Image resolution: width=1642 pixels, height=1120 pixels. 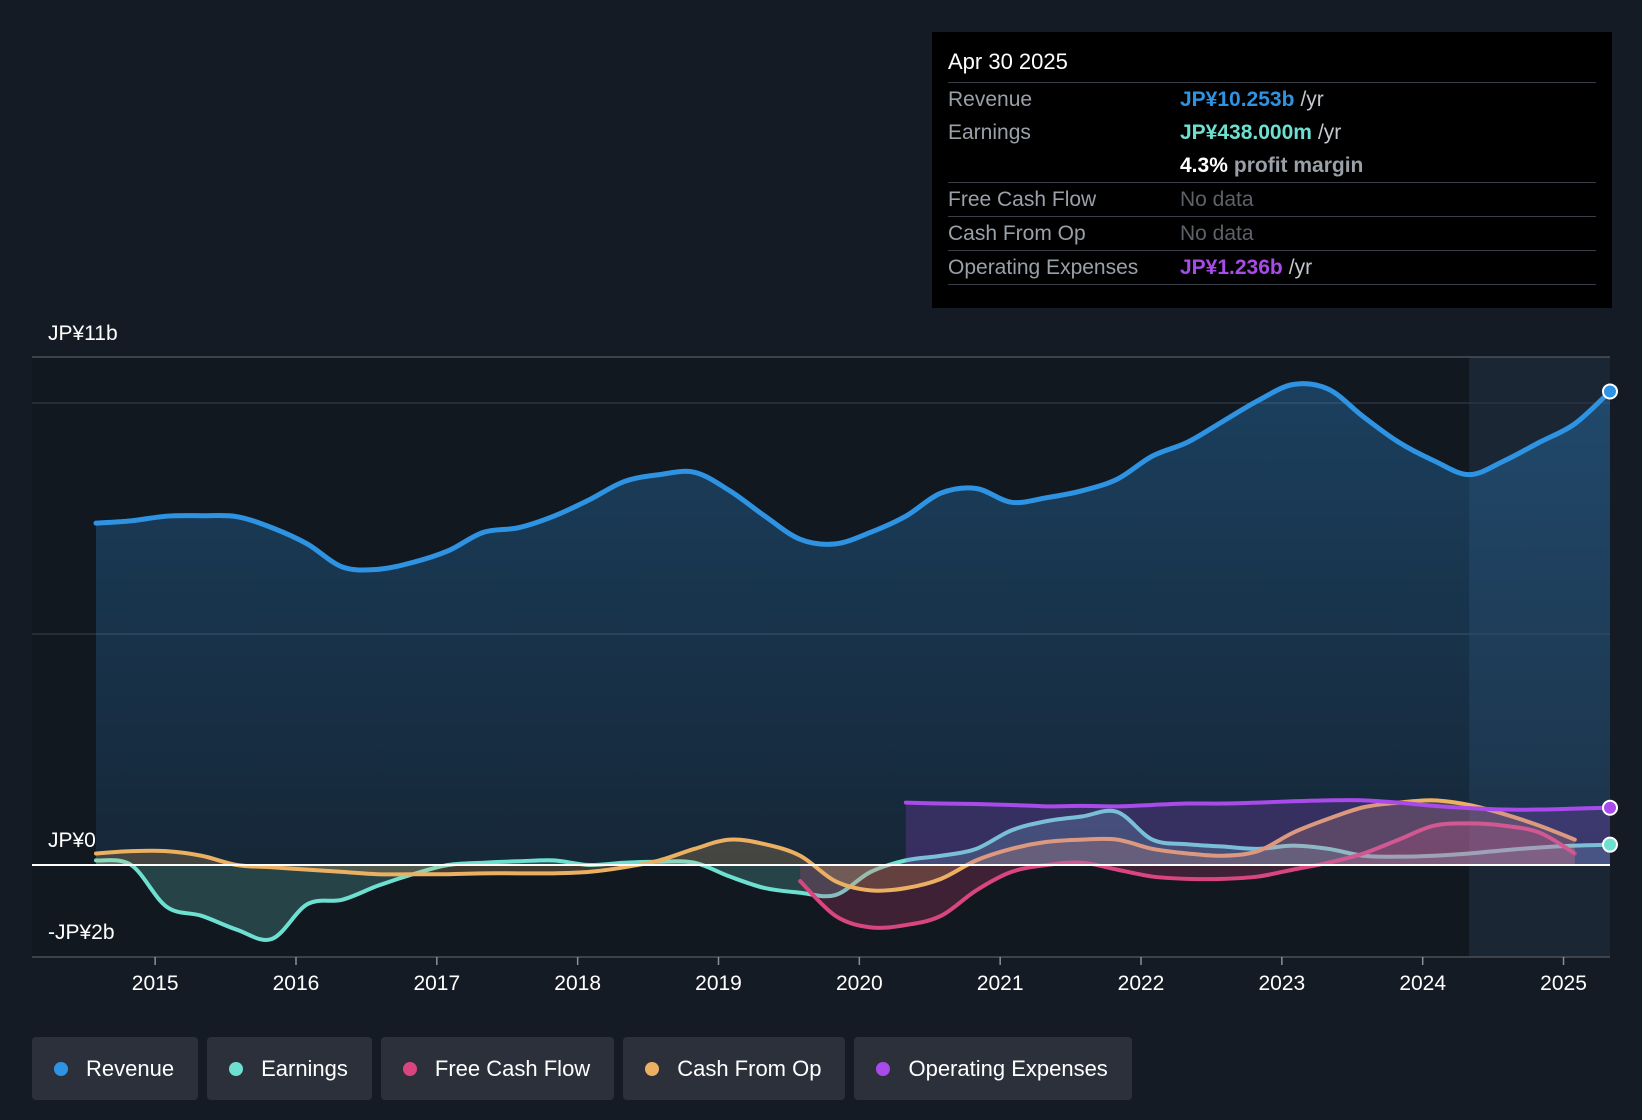 I want to click on legend-label: Operating Expenses, so click(x=1008, y=1068).